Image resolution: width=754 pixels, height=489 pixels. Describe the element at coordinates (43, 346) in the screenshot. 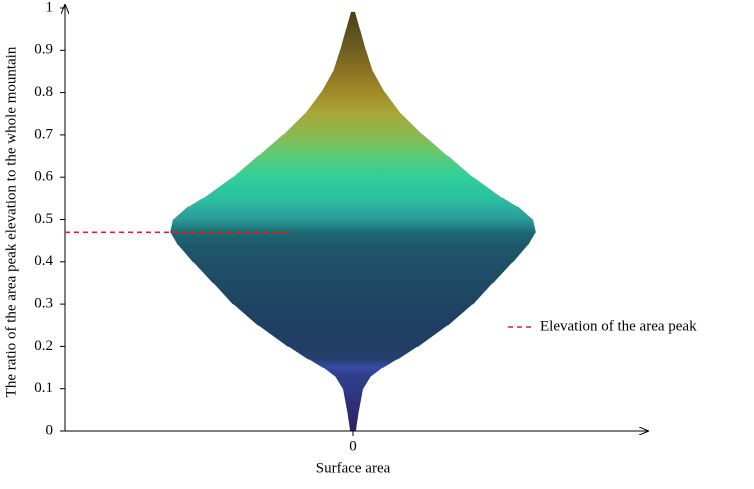

I see `y-tick-label: 0.2` at that location.